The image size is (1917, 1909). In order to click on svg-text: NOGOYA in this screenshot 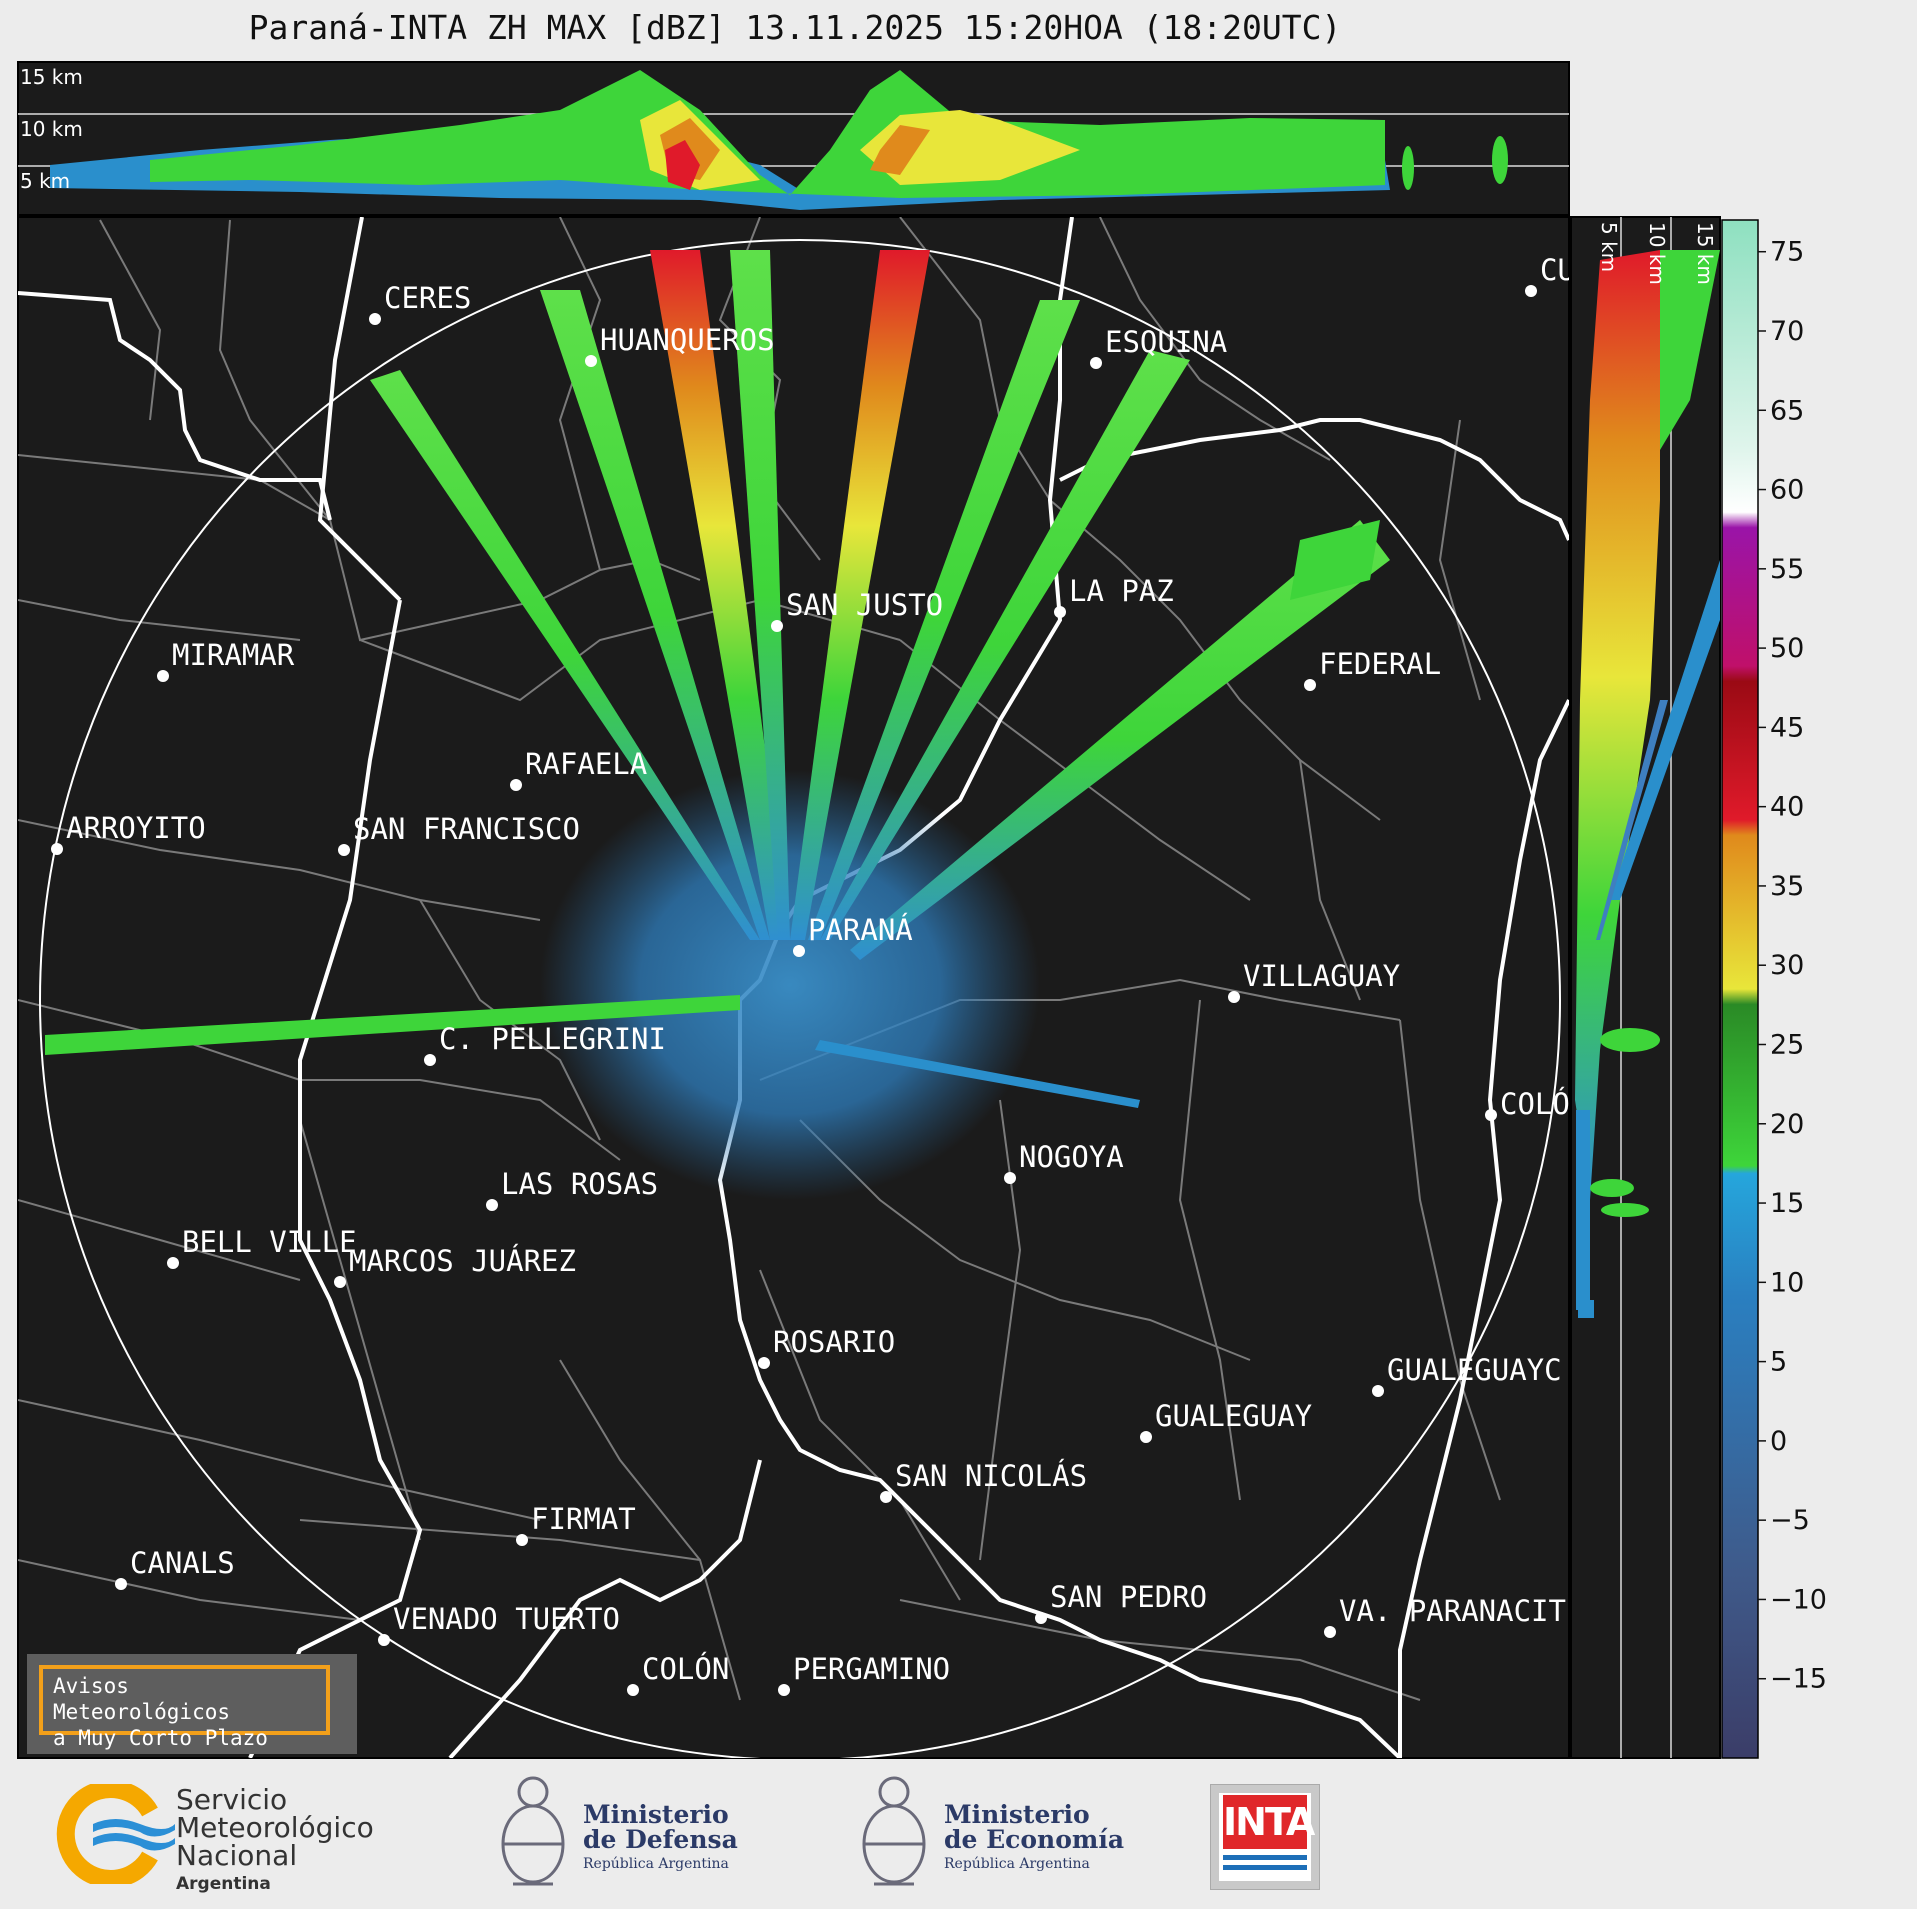, I will do `click(1071, 1157)`.